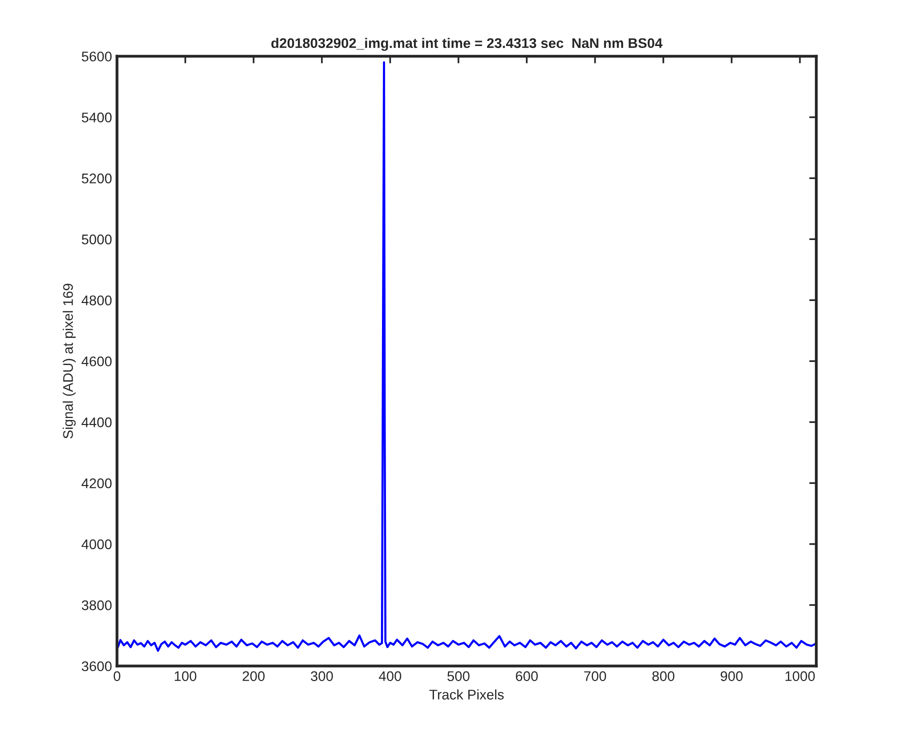 Image resolution: width=900 pixels, height=750 pixels. I want to click on y-tick-label: 4400, so click(97, 422).